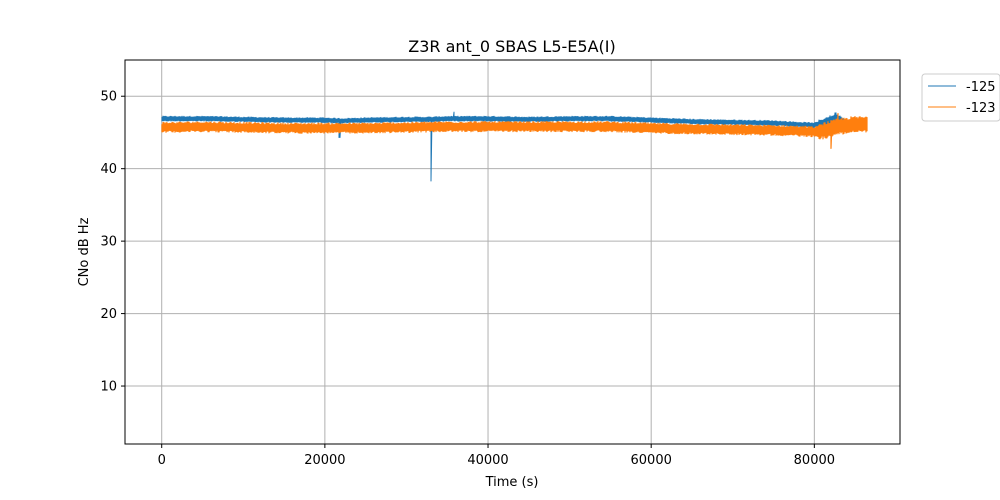  I want to click on x-axis-label: Time (s), so click(512, 482).